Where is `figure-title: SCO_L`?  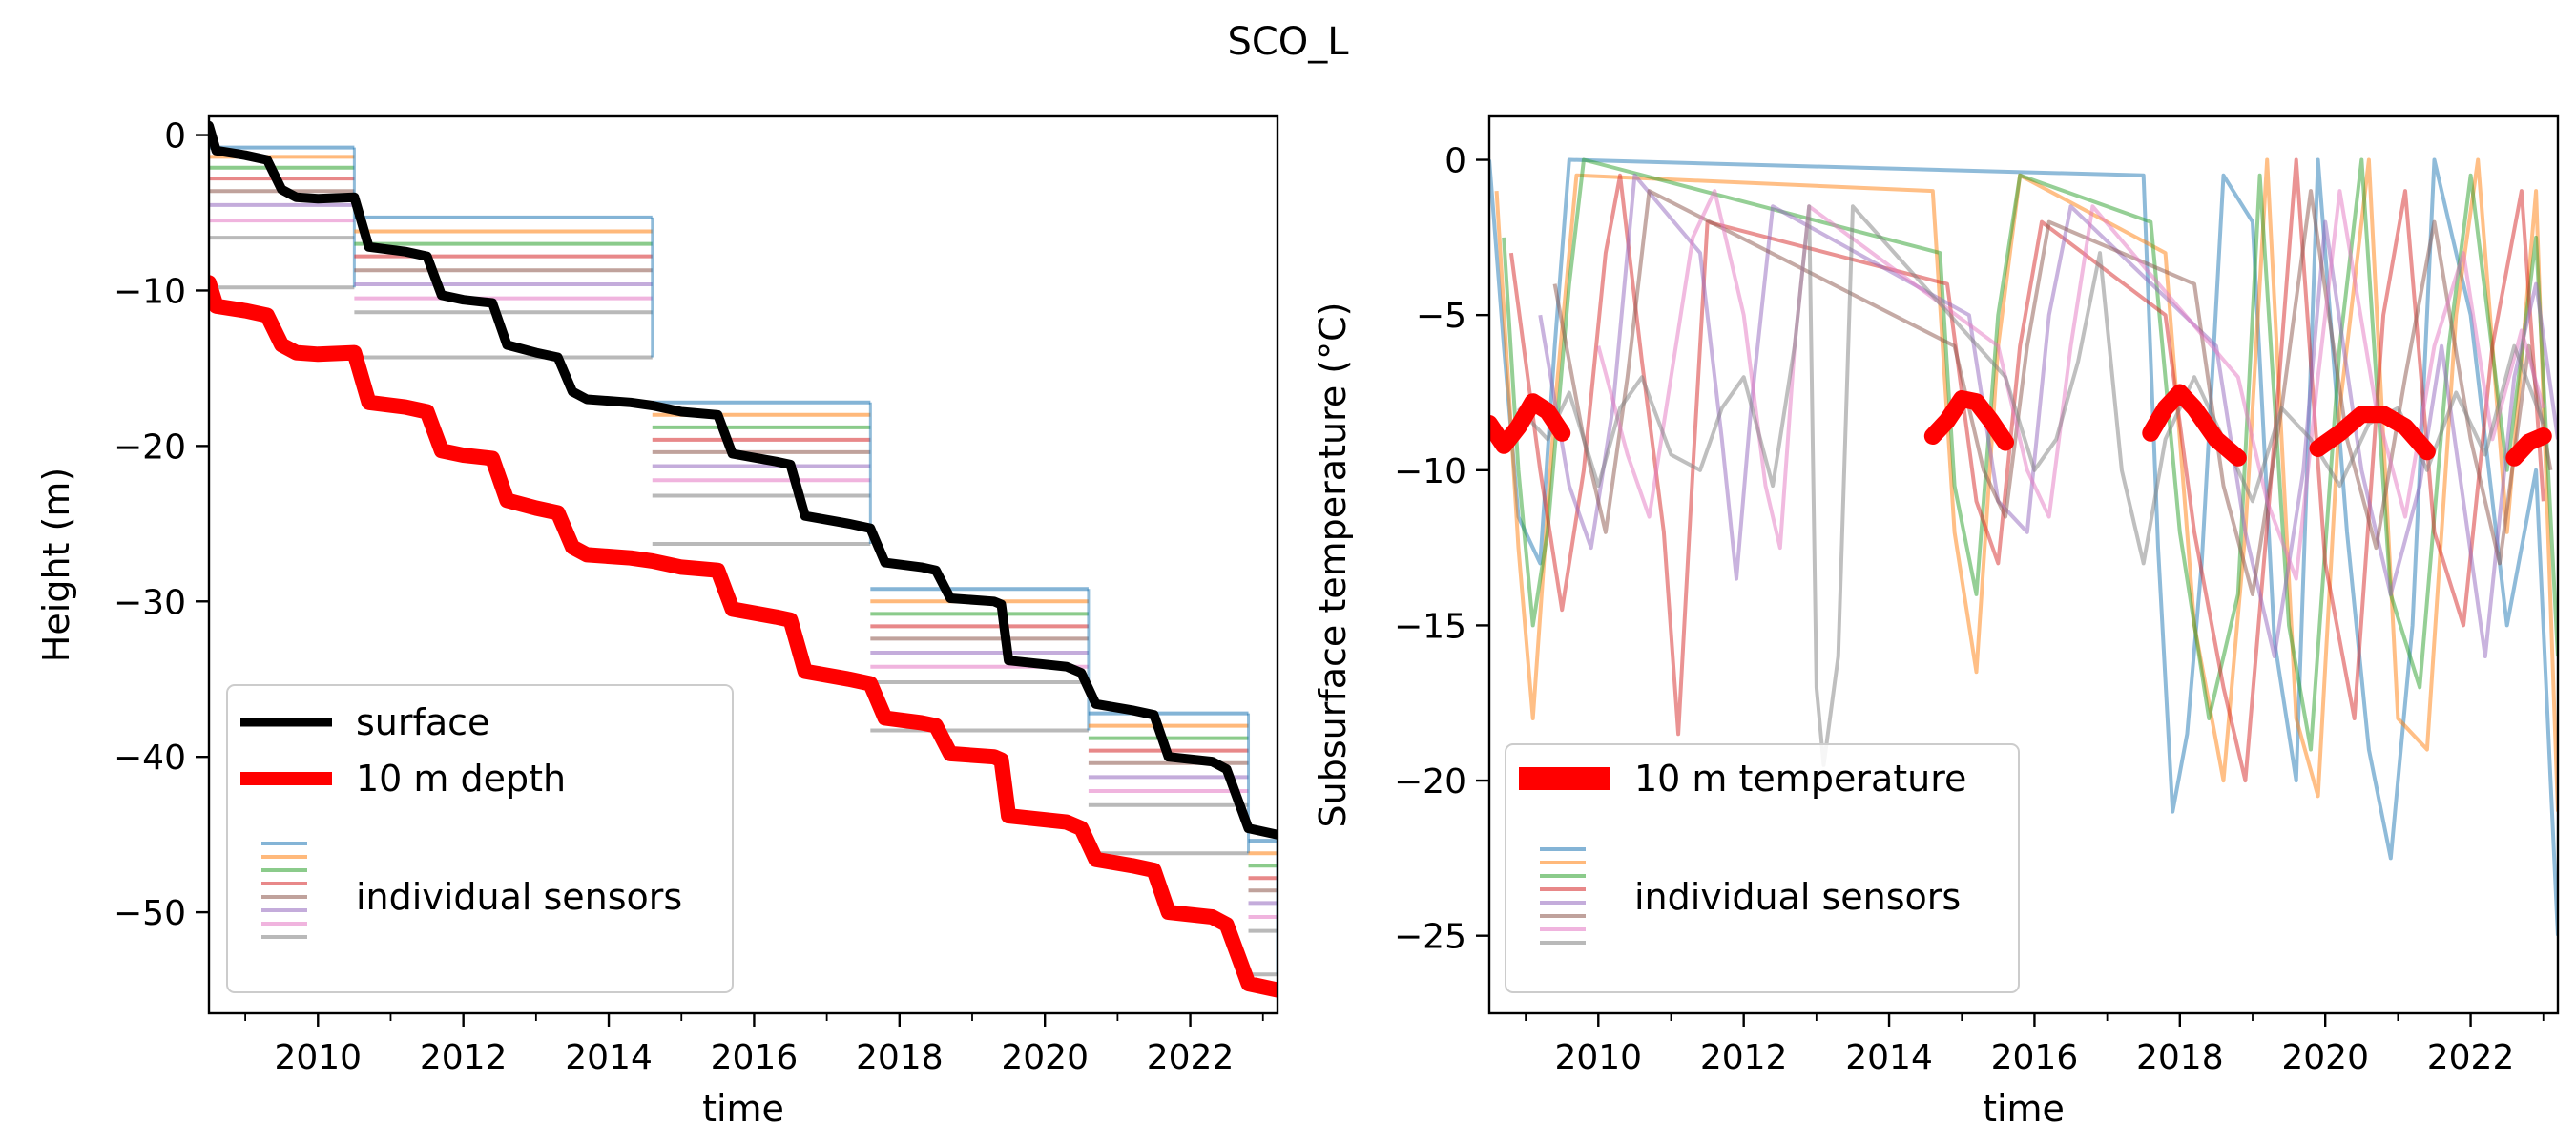 figure-title: SCO_L is located at coordinates (1288, 42).